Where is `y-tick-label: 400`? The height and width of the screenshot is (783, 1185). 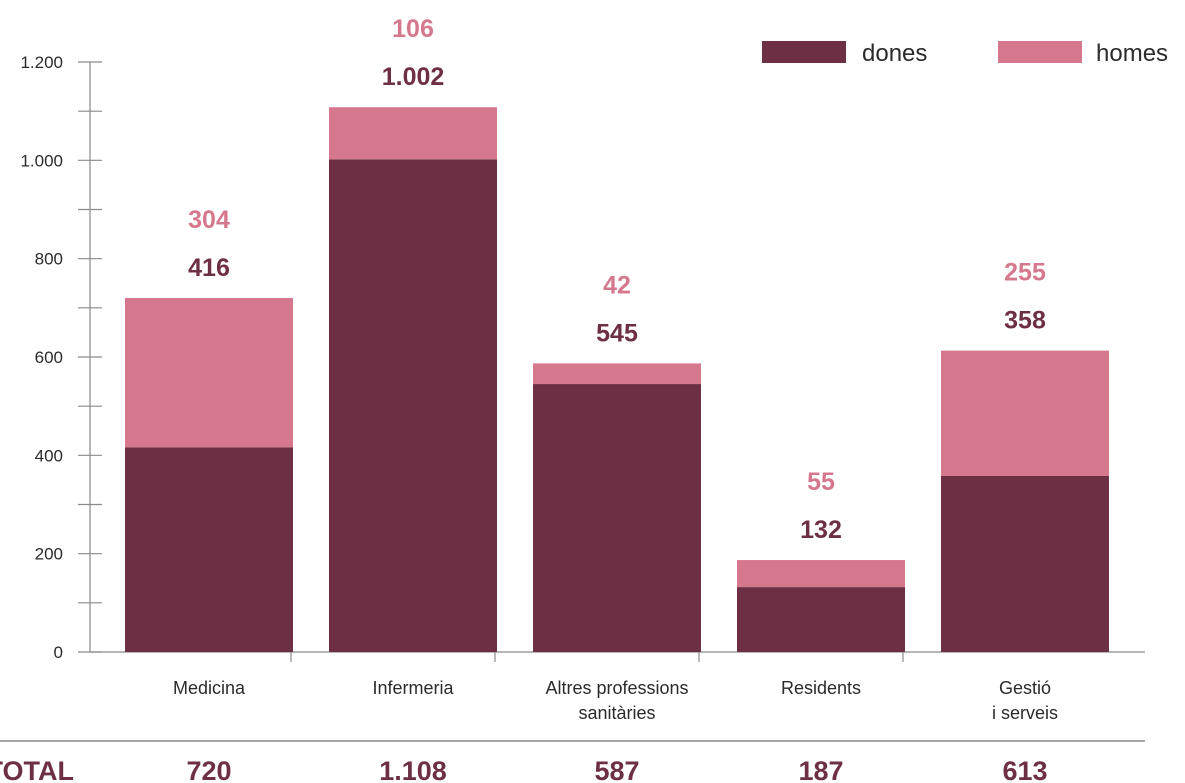 y-tick-label: 400 is located at coordinates (49, 455).